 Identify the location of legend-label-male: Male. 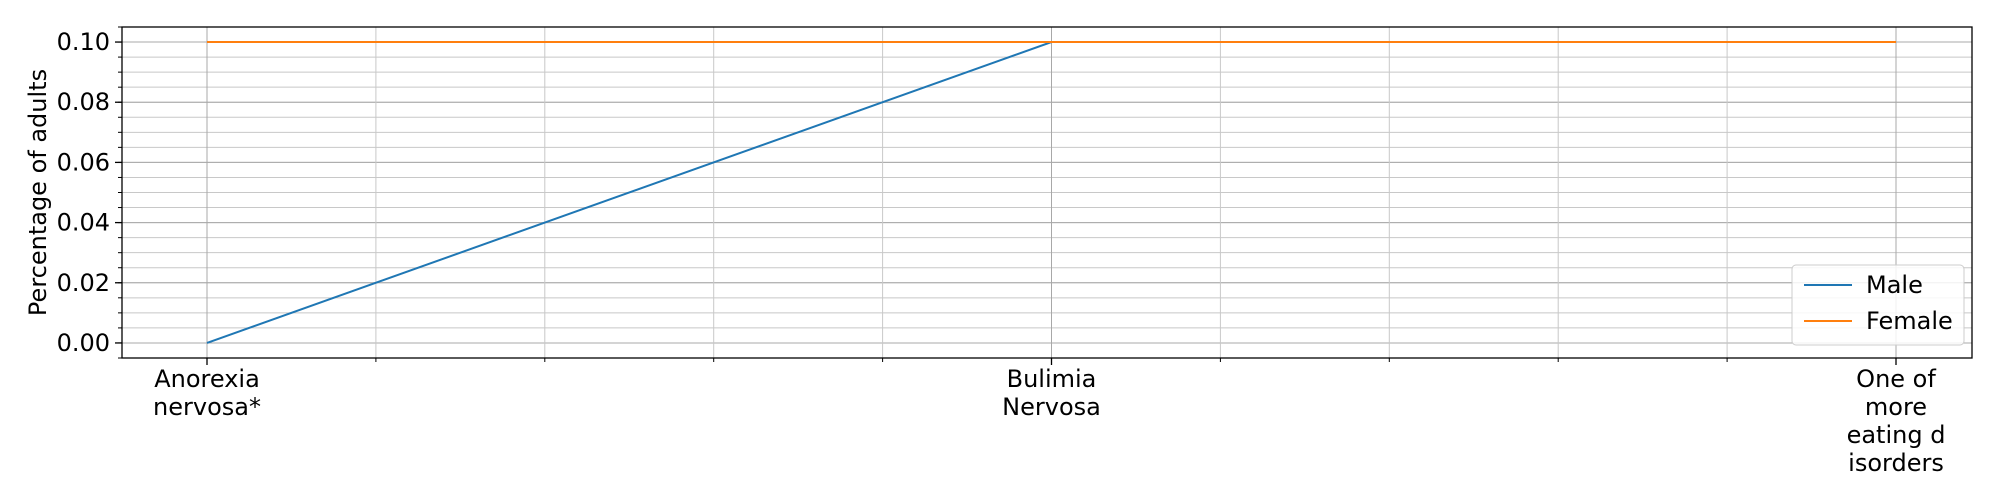
(1894, 285).